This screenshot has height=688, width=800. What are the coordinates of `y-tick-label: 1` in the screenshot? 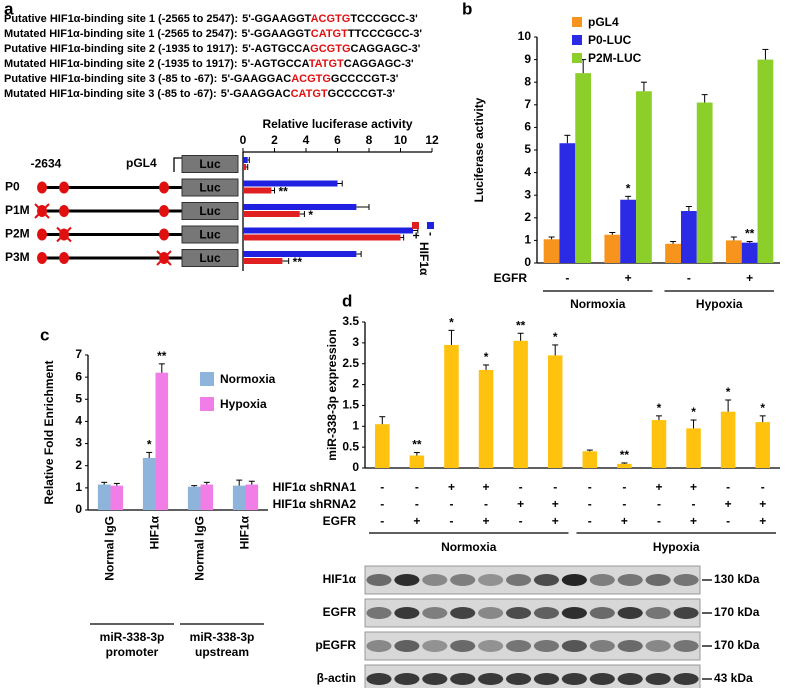 It's located at (355, 425).